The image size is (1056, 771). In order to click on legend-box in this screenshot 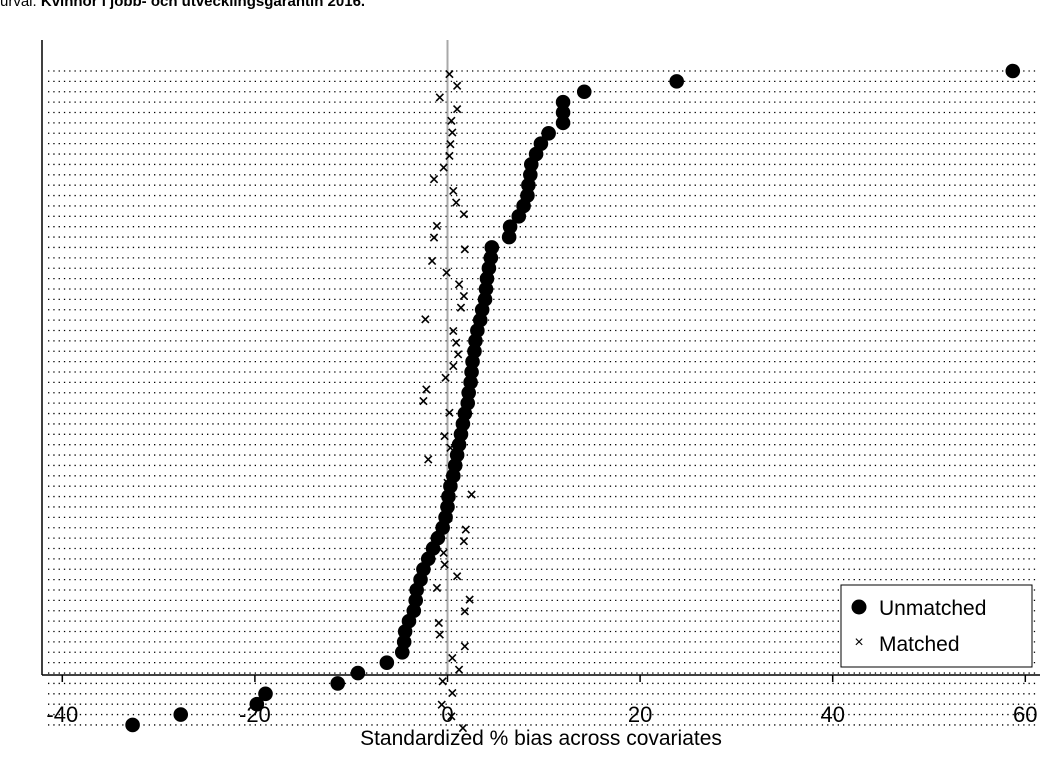, I will do `click(936, 626)`.